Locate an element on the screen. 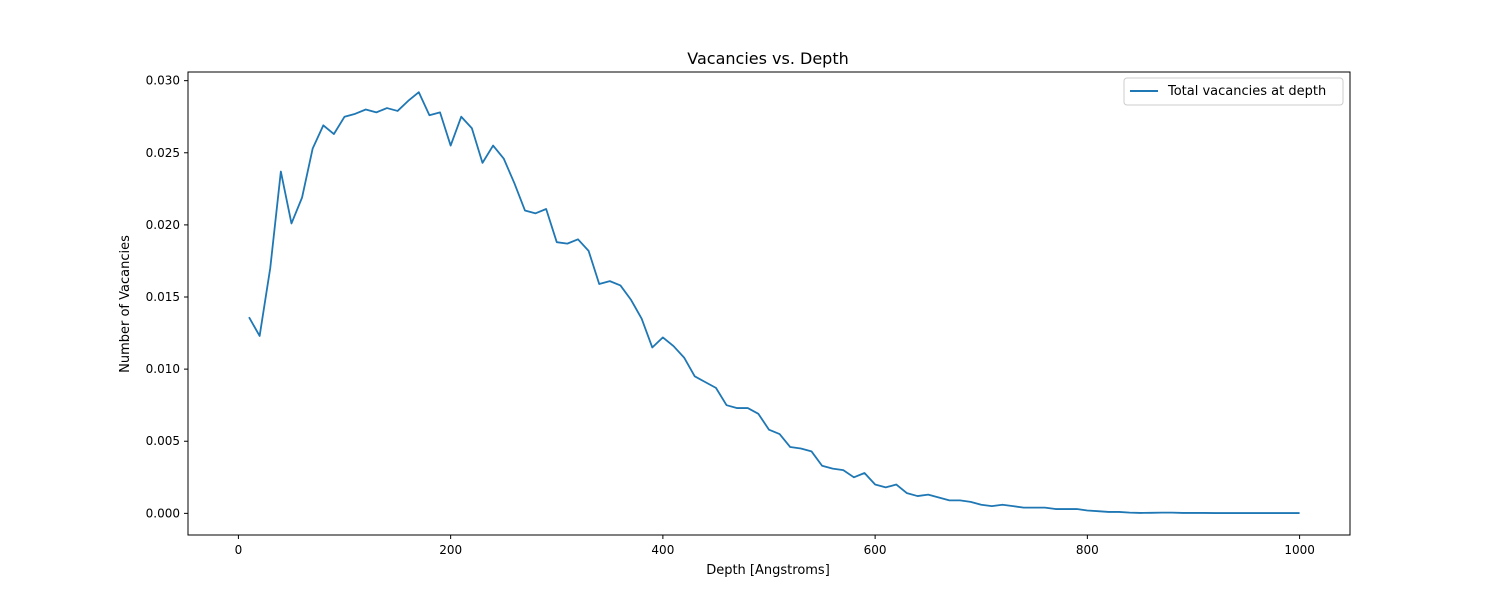 The width and height of the screenshot is (1500, 600). y-tick-label: 0.030 is located at coordinates (163, 81).